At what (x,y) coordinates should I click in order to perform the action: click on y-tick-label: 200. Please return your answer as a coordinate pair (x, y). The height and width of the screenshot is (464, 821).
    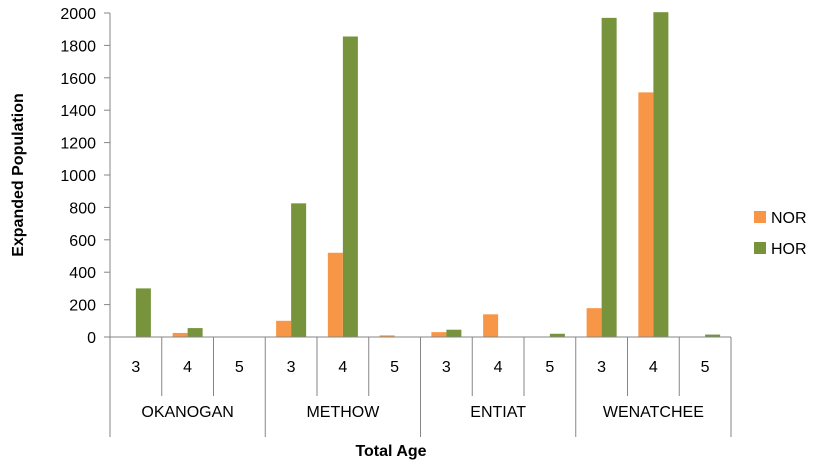
    Looking at the image, I should click on (82, 306).